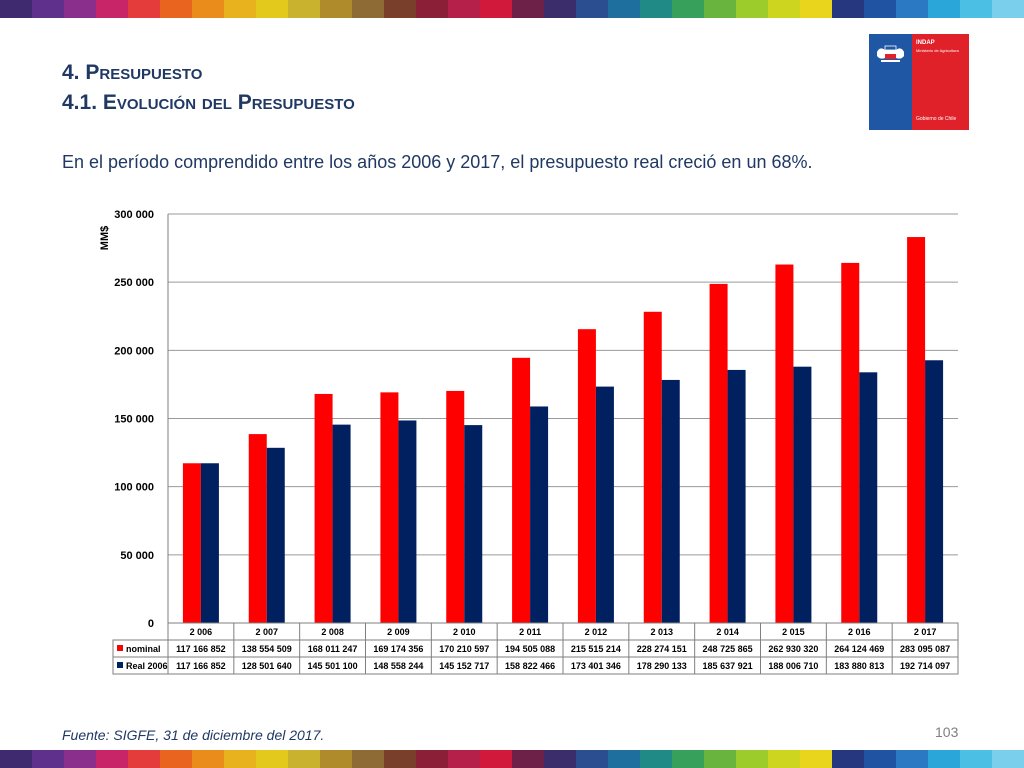 This screenshot has height=768, width=1024. I want to click on x-category-label: 2 007, so click(266, 632).